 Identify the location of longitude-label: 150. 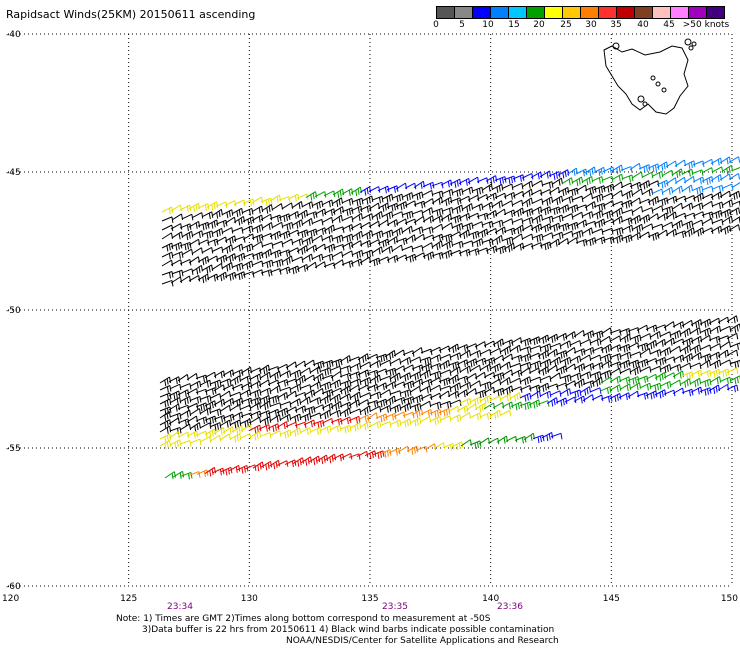
(729, 599).